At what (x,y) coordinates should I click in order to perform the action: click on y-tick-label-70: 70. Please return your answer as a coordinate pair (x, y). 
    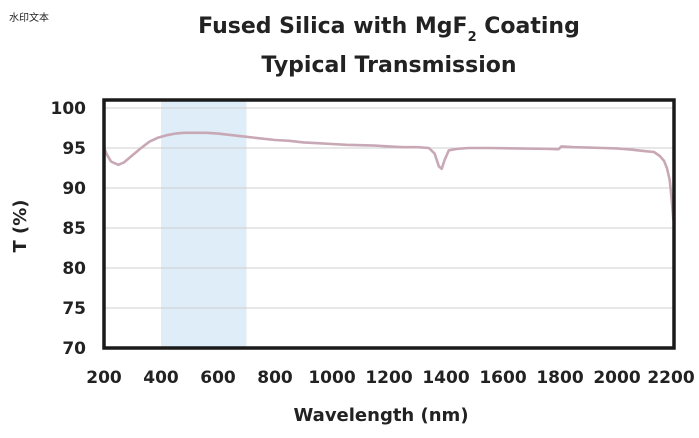
    Looking at the image, I should click on (74, 349).